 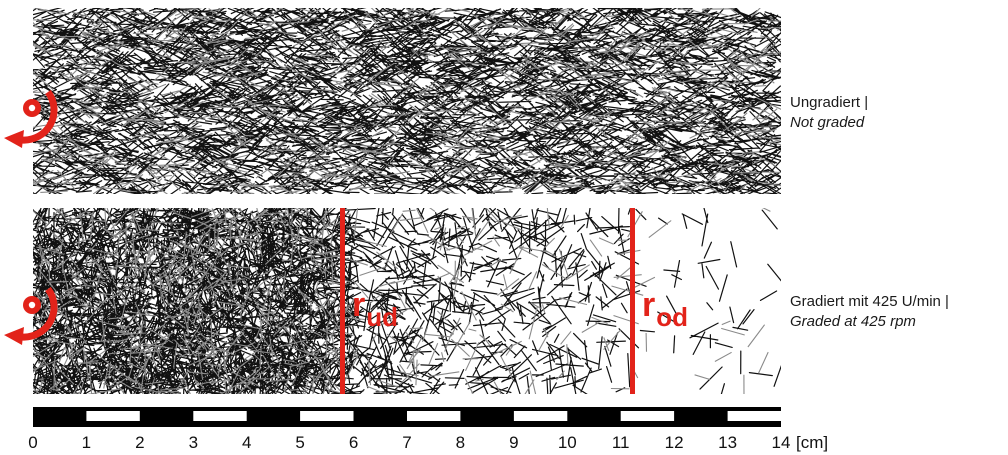 What do you see at coordinates (853, 321) in the screenshot?
I see `graded-label-en: Graded at 425 rpm` at bounding box center [853, 321].